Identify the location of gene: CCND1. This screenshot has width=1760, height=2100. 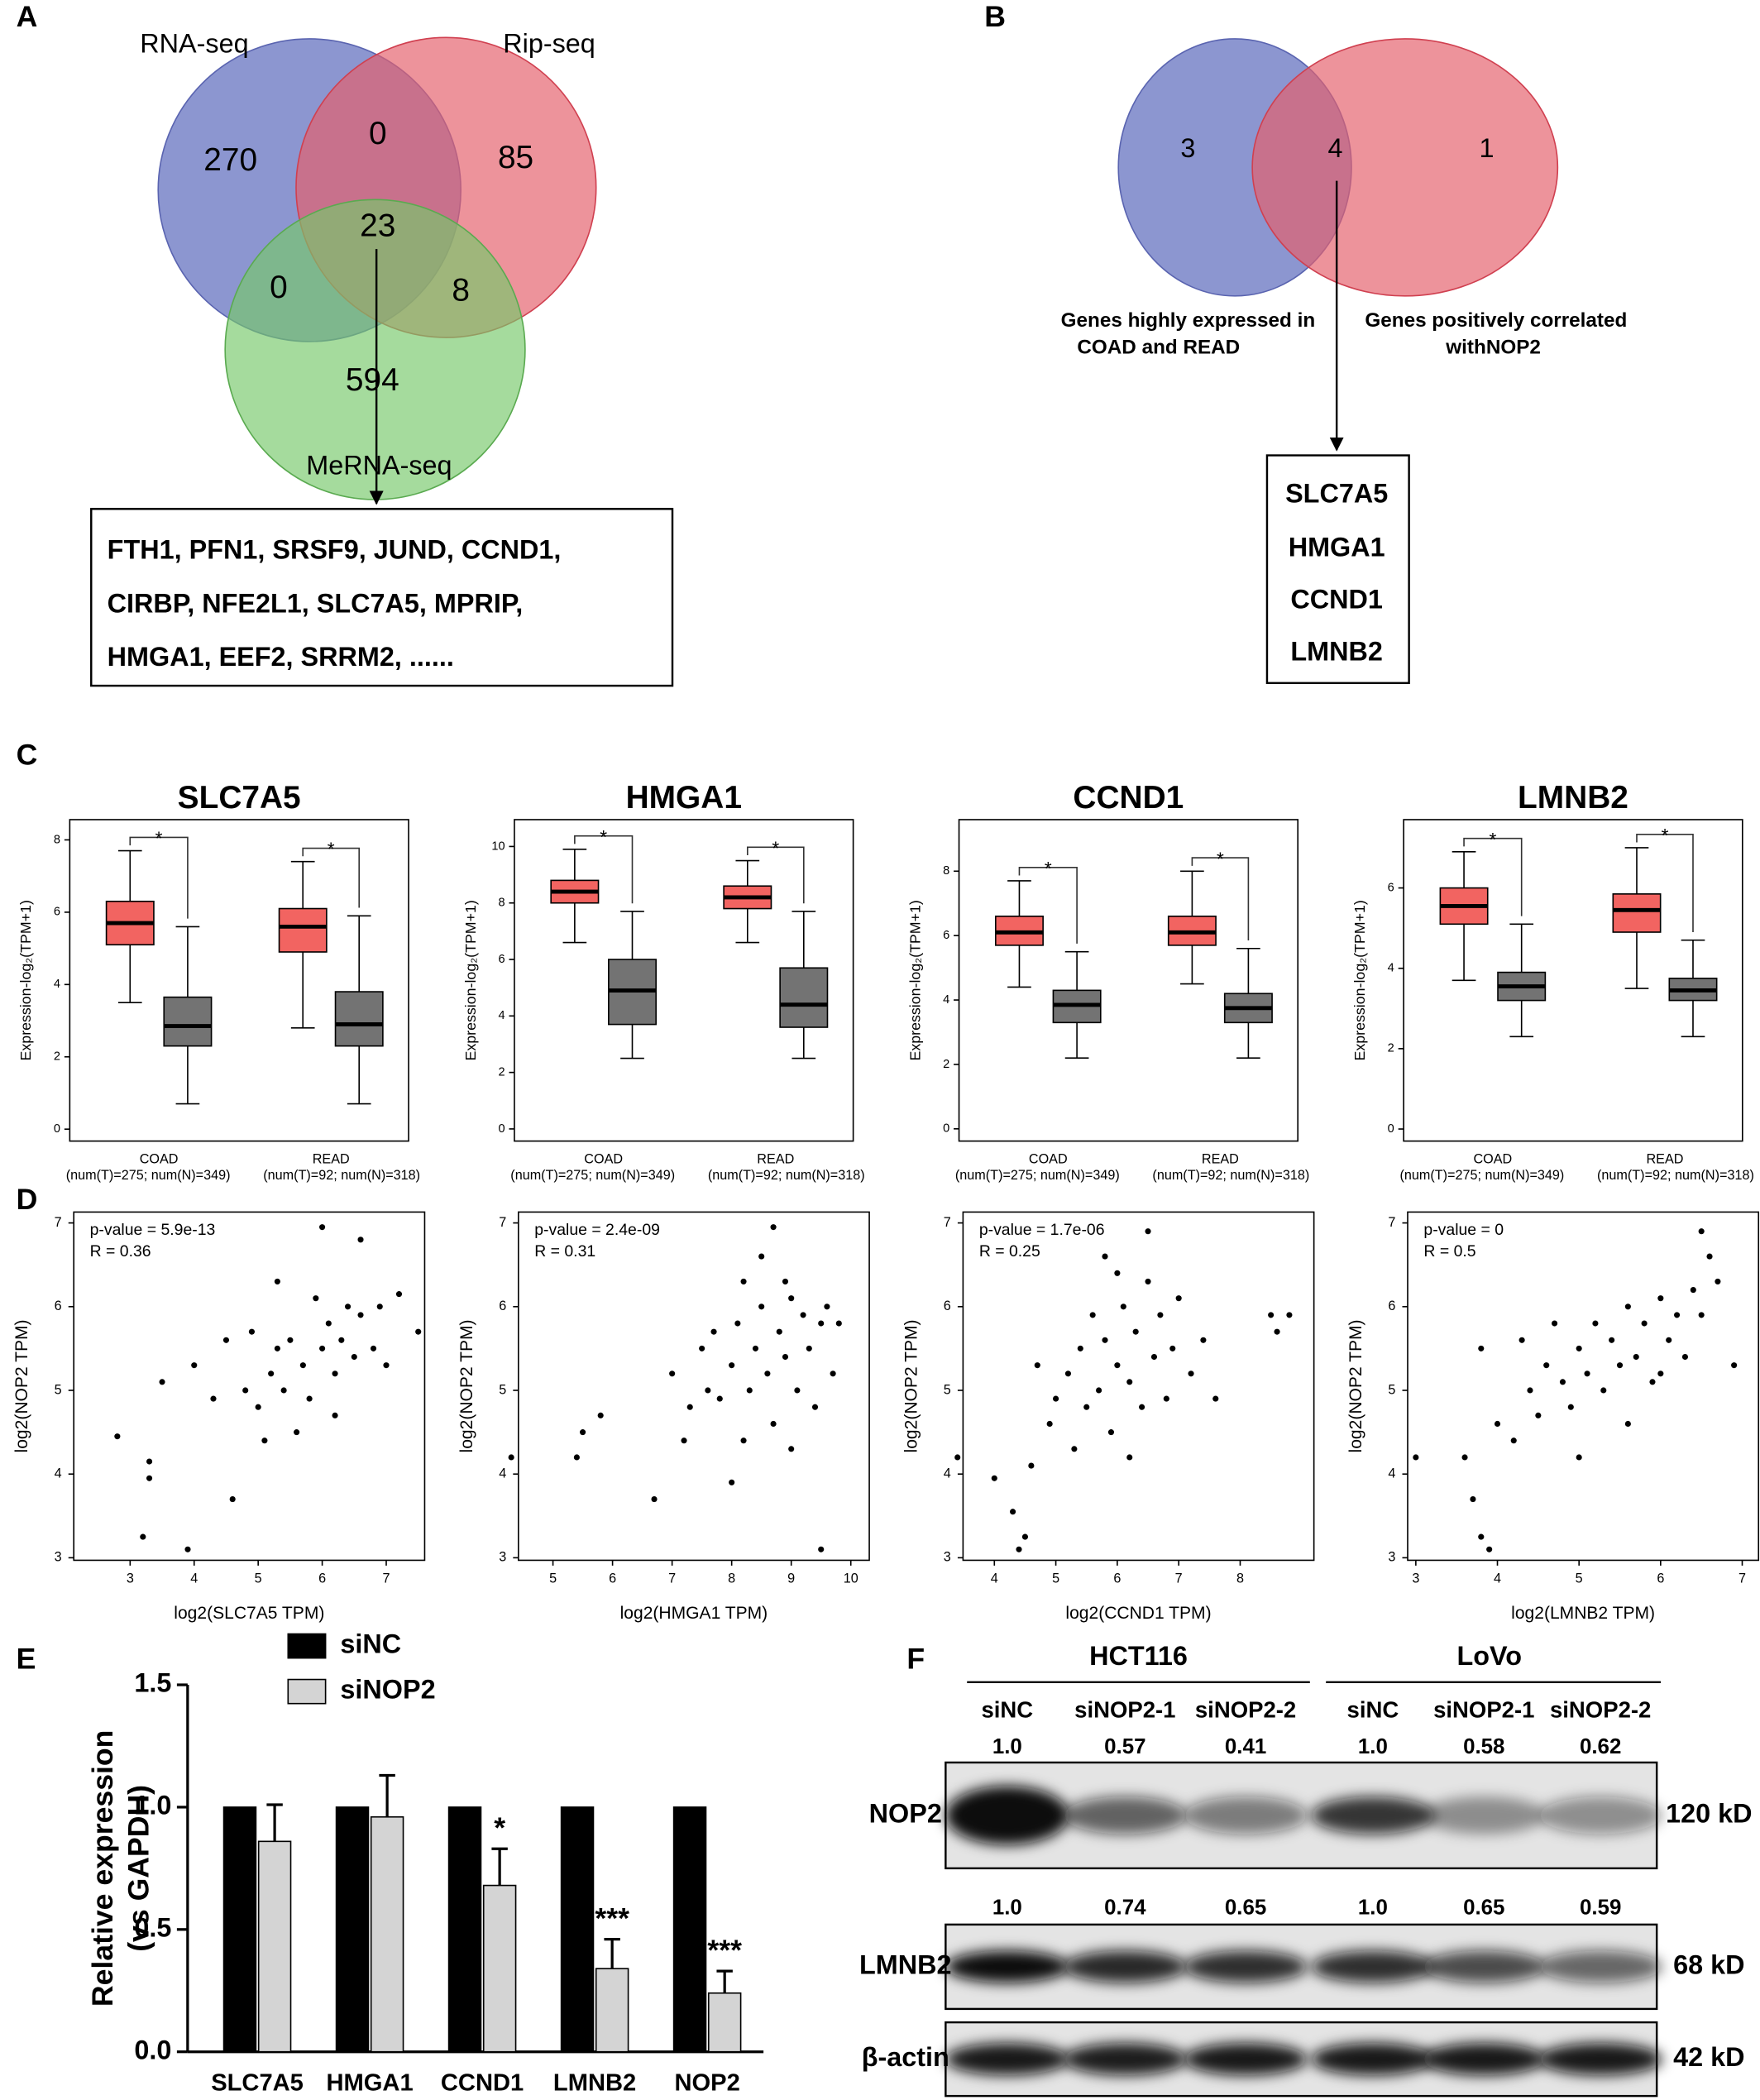
(1336, 600).